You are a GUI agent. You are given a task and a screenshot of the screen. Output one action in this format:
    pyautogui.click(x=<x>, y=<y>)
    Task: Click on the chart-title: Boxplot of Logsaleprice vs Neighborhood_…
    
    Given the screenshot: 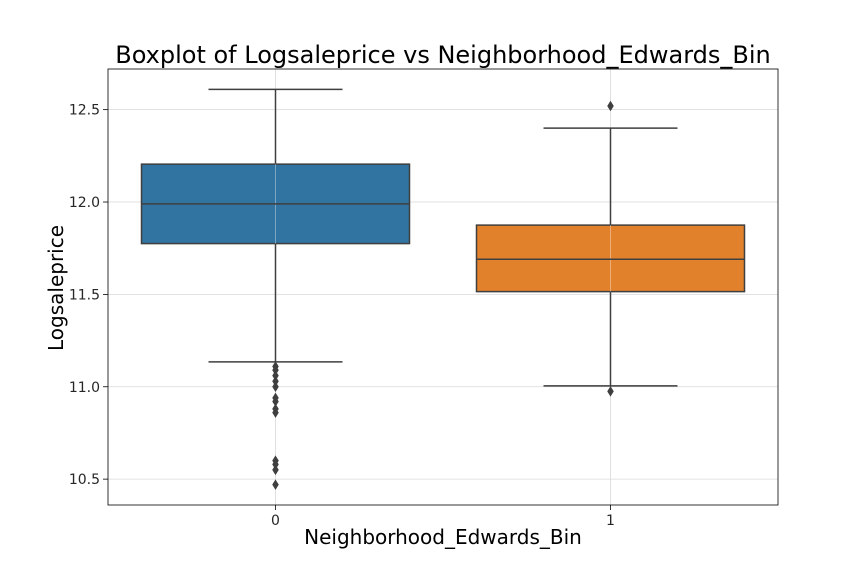 What is the action you would take?
    pyautogui.click(x=442, y=55)
    